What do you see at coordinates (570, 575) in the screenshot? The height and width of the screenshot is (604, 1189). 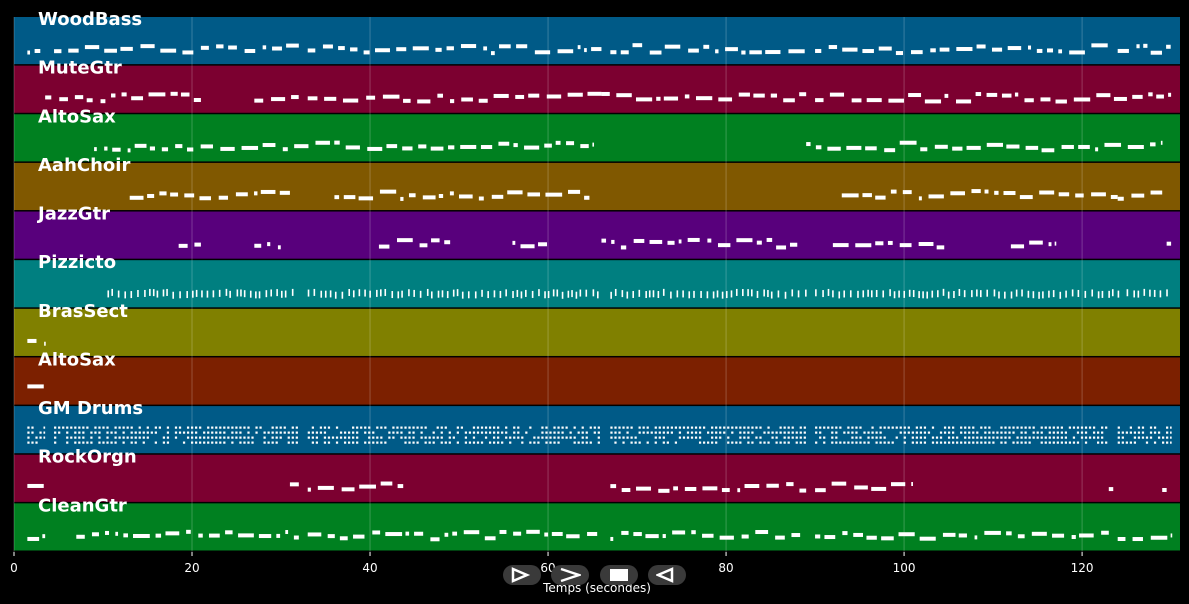 I see `forward-button` at bounding box center [570, 575].